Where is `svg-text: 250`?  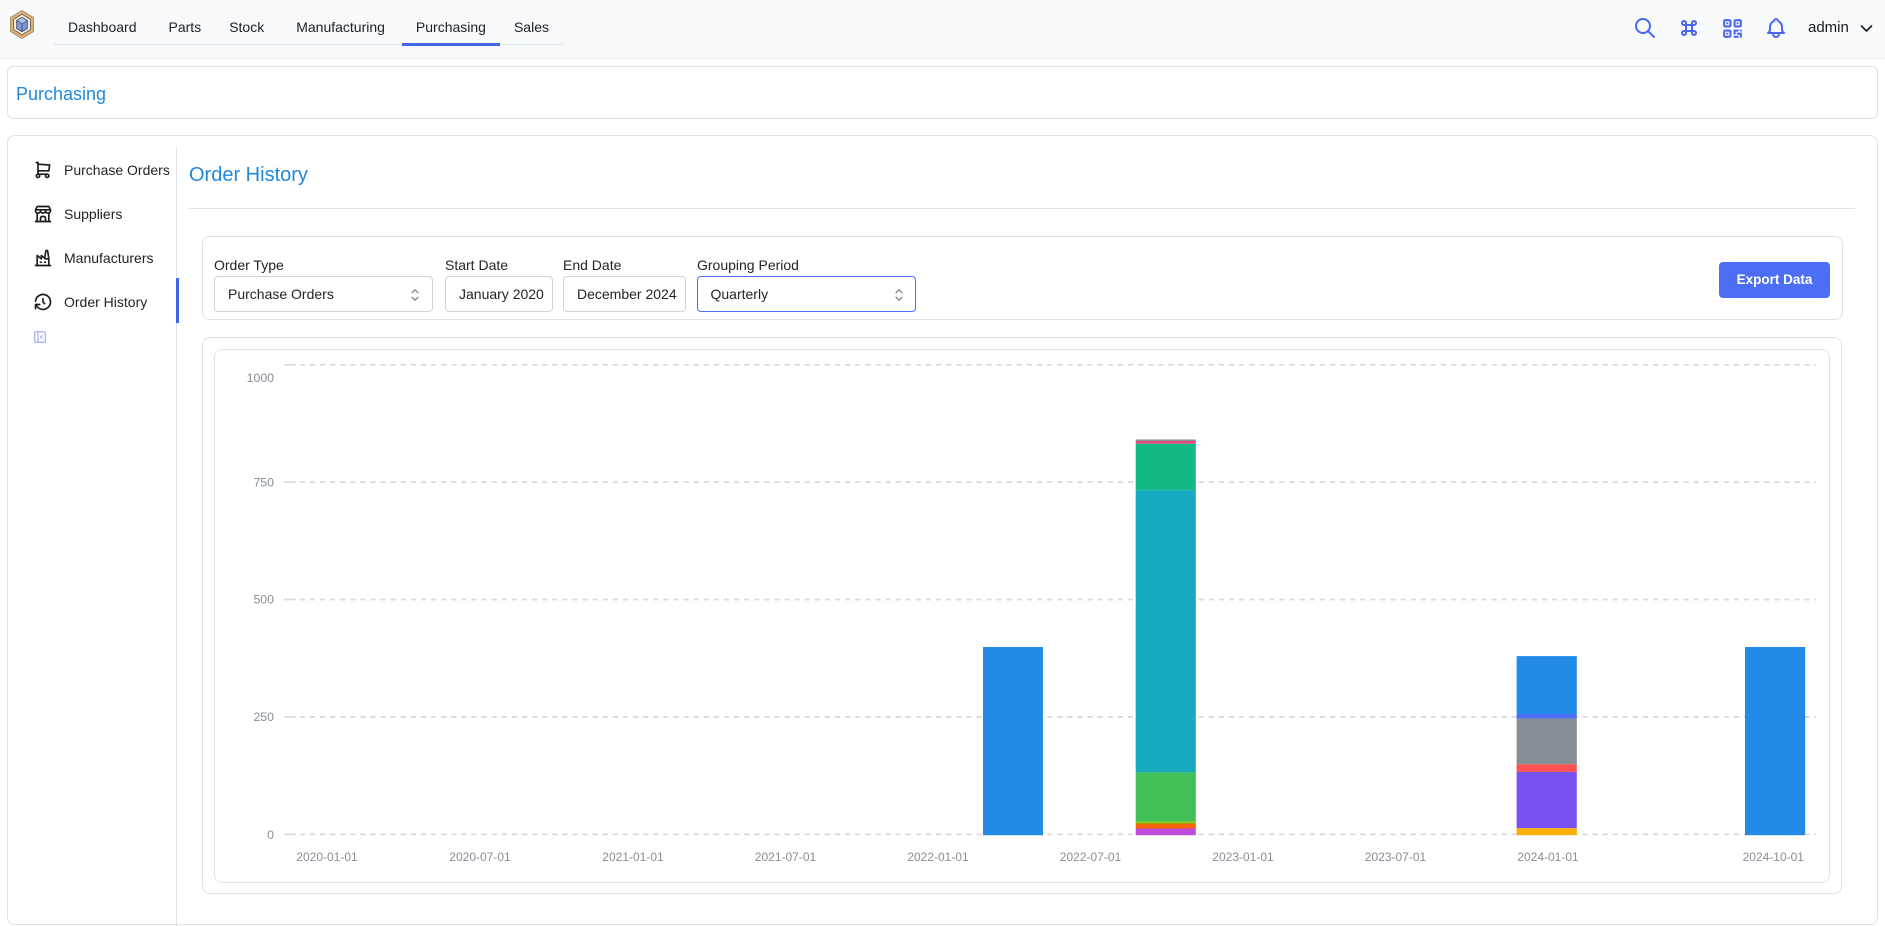
svg-text: 250 is located at coordinates (263, 717).